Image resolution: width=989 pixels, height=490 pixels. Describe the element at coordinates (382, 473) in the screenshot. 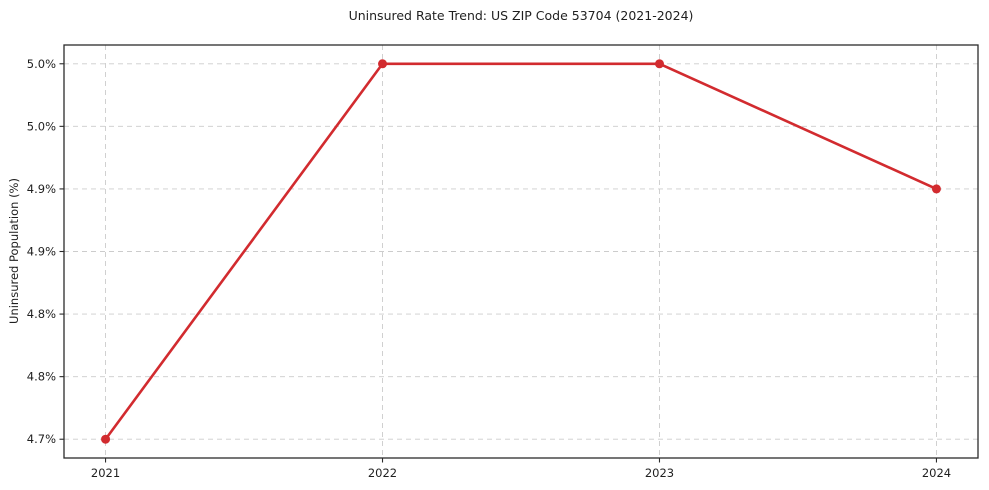

I see `x-tick-label: 2022` at that location.